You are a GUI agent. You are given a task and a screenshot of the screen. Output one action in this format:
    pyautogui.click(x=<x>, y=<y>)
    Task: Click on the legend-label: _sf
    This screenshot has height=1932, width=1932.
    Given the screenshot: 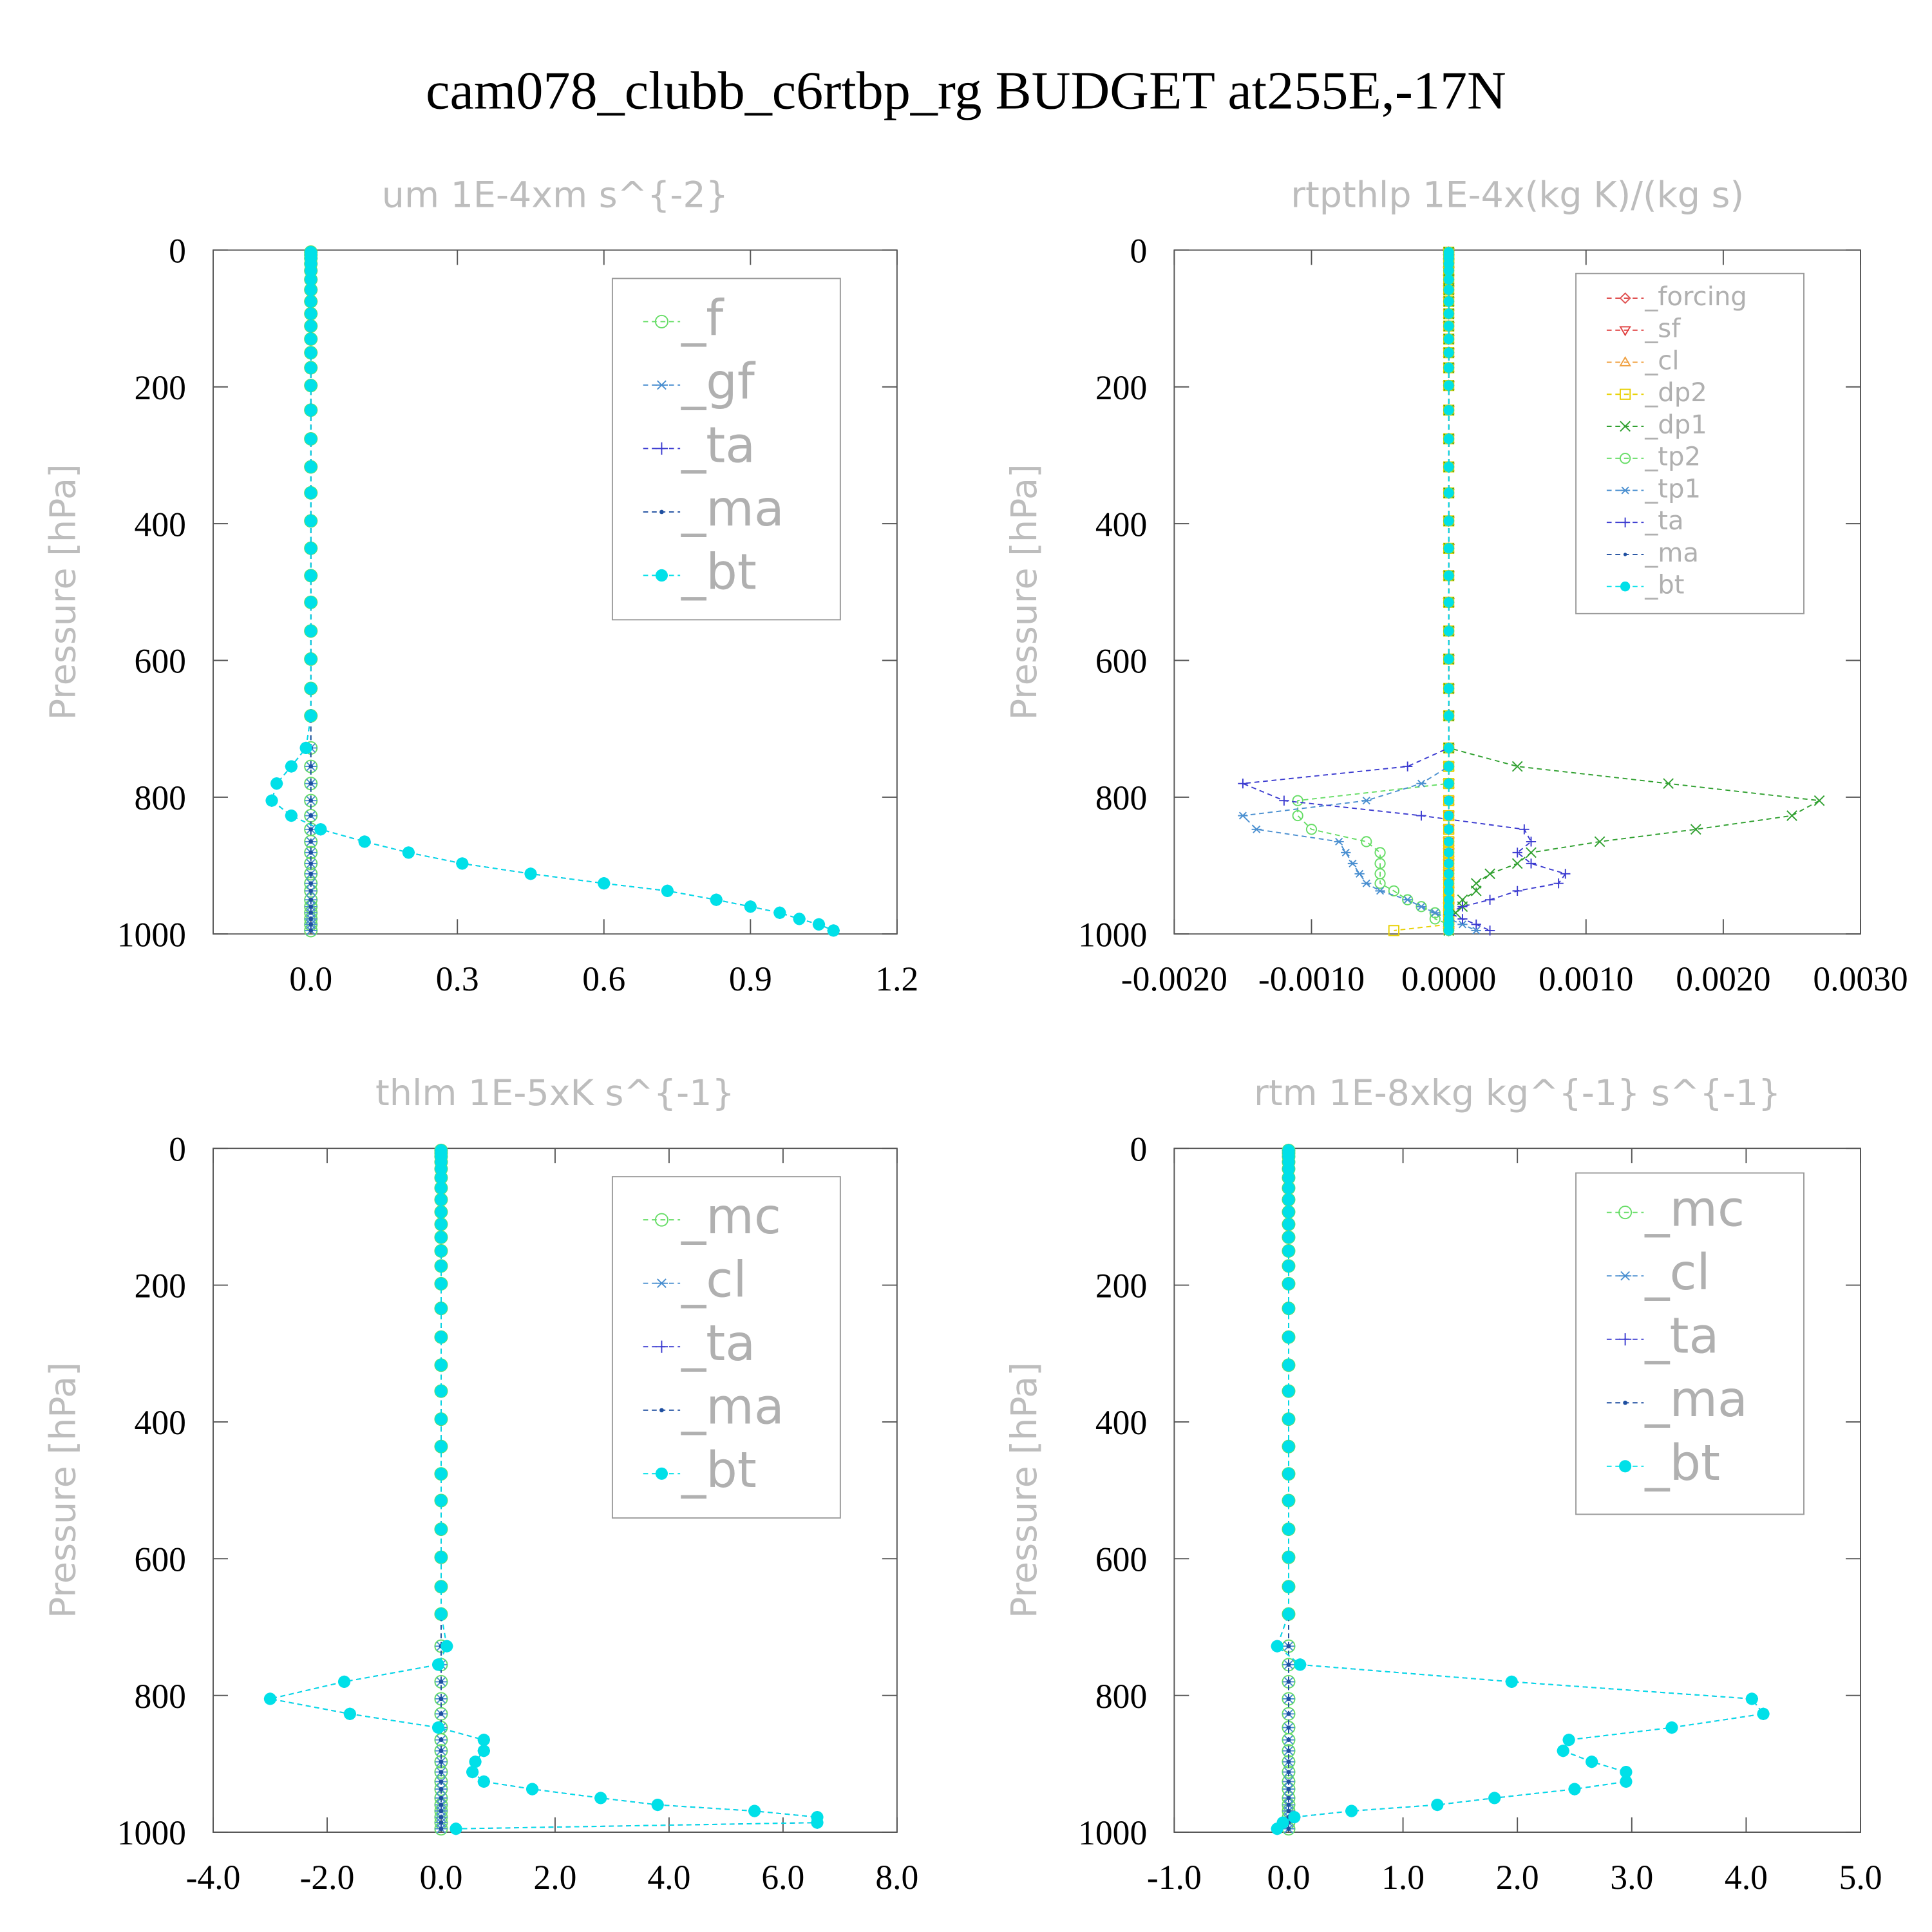 What is the action you would take?
    pyautogui.click(x=1663, y=329)
    